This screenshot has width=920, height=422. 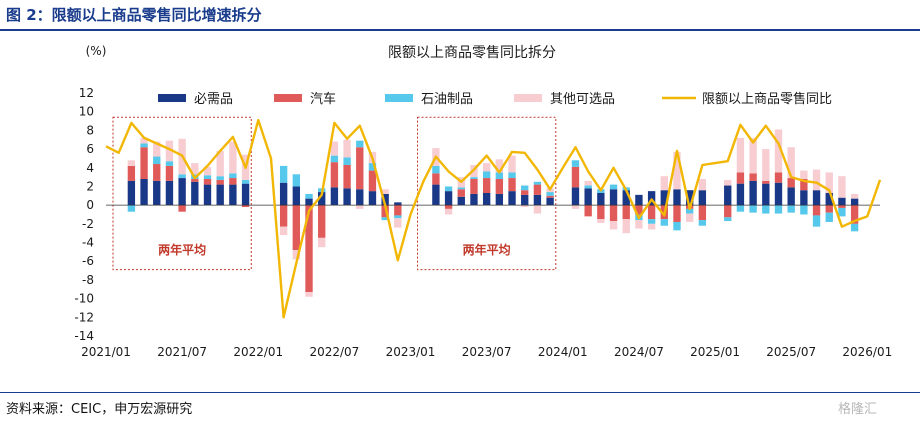 I want to click on source-note: 资料来源：CEIC，申万宏源研究, so click(x=99, y=409).